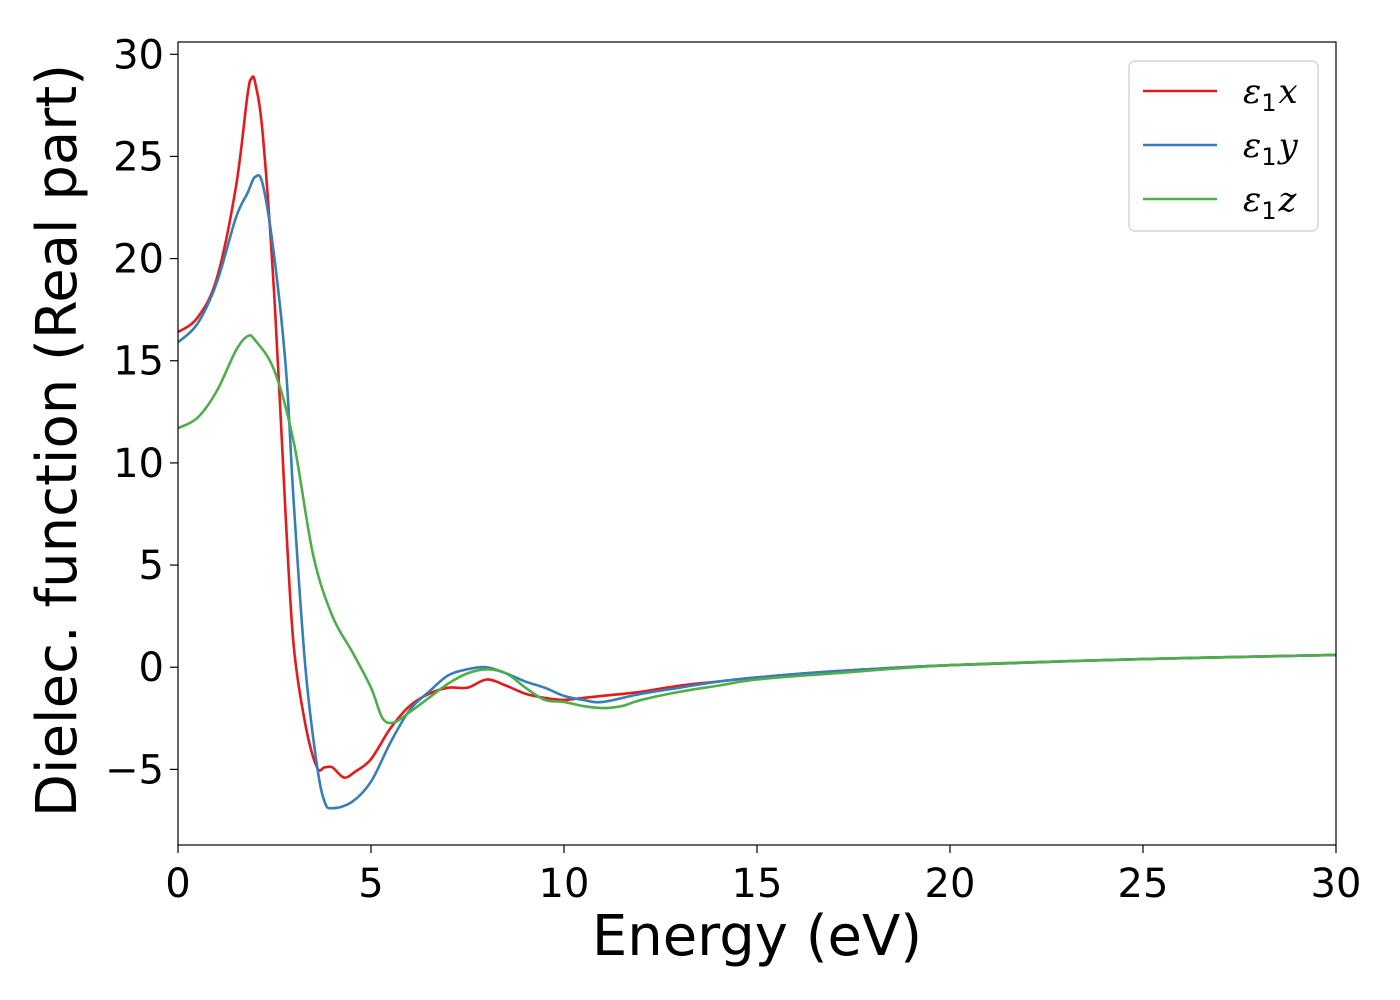 Image resolution: width=1400 pixels, height=1000 pixels. What do you see at coordinates (1288, 92) in the screenshot?
I see `legend-label-suffix: x` at bounding box center [1288, 92].